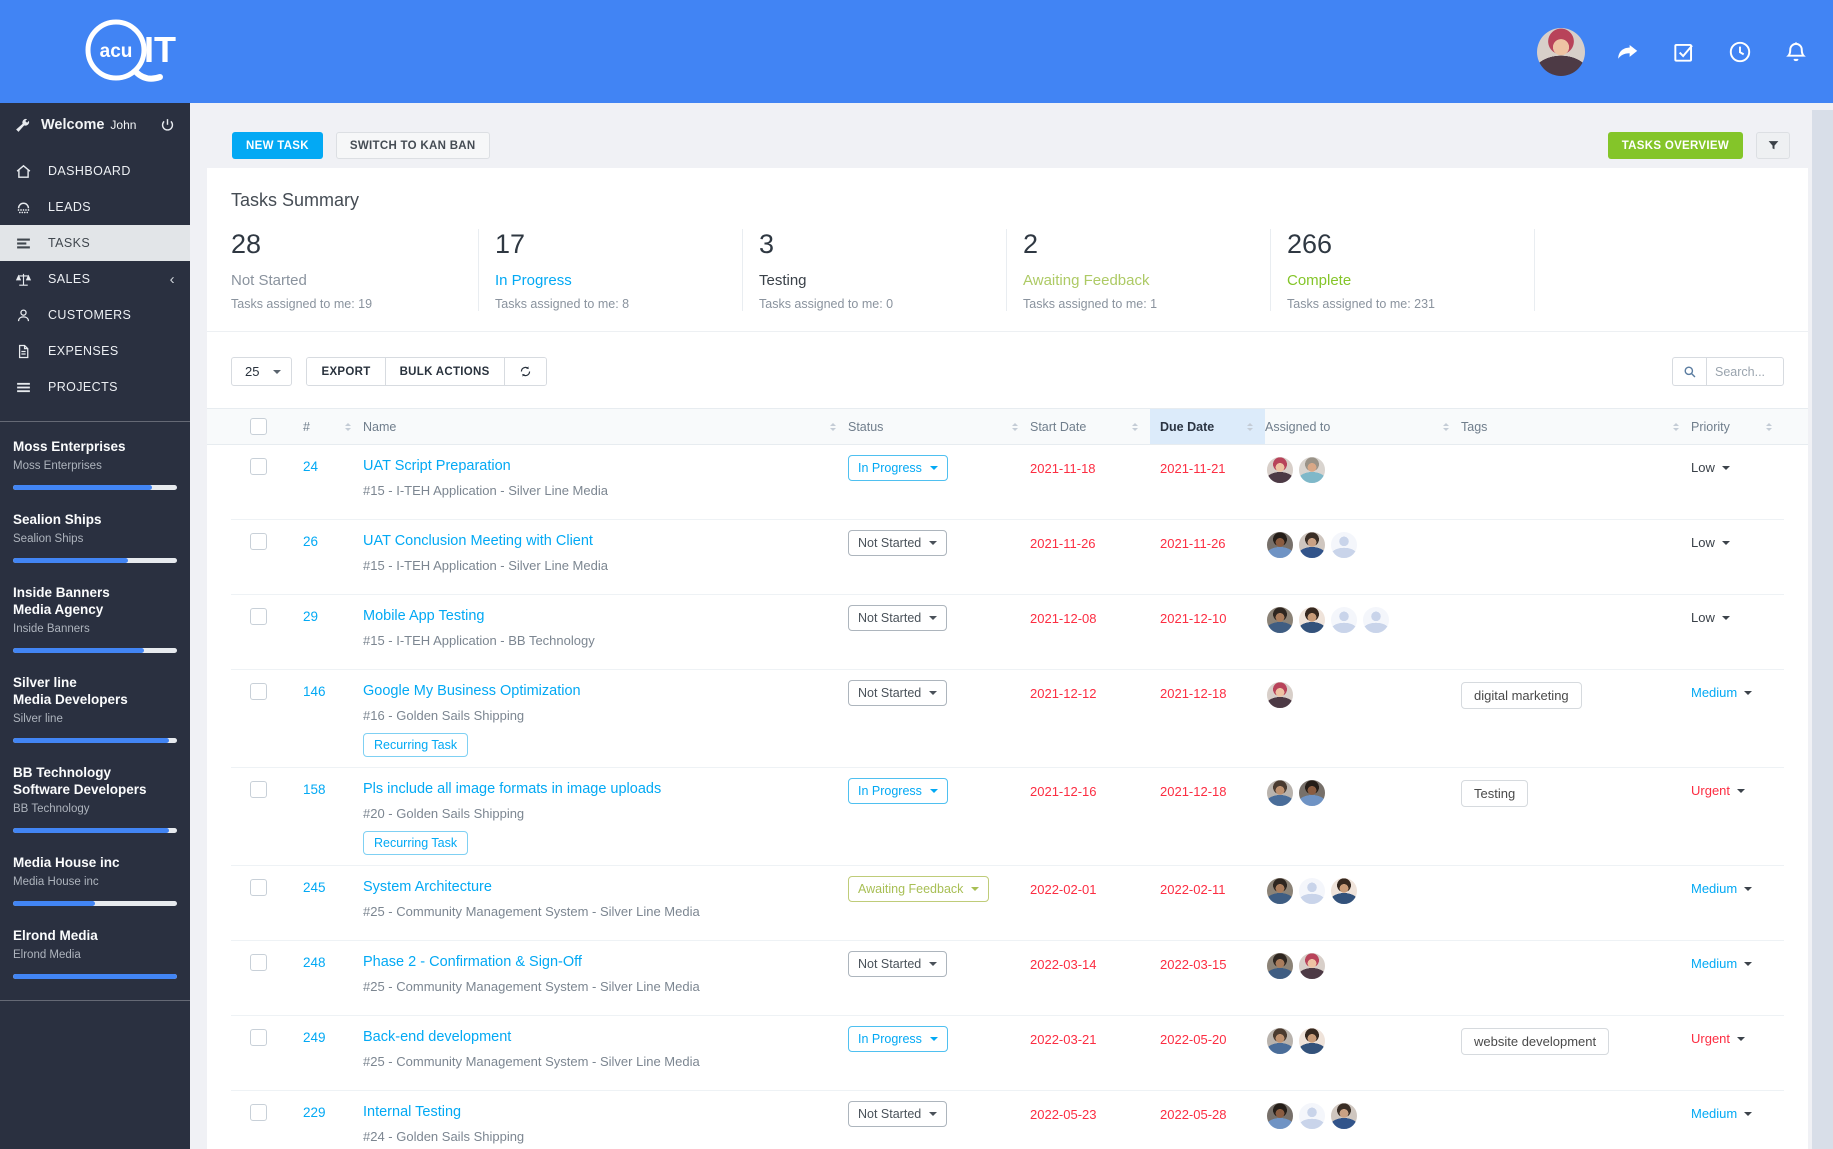 The height and width of the screenshot is (1149, 1833). What do you see at coordinates (437, 466) in the screenshot?
I see `task-name-link: UAT Script Preparation` at bounding box center [437, 466].